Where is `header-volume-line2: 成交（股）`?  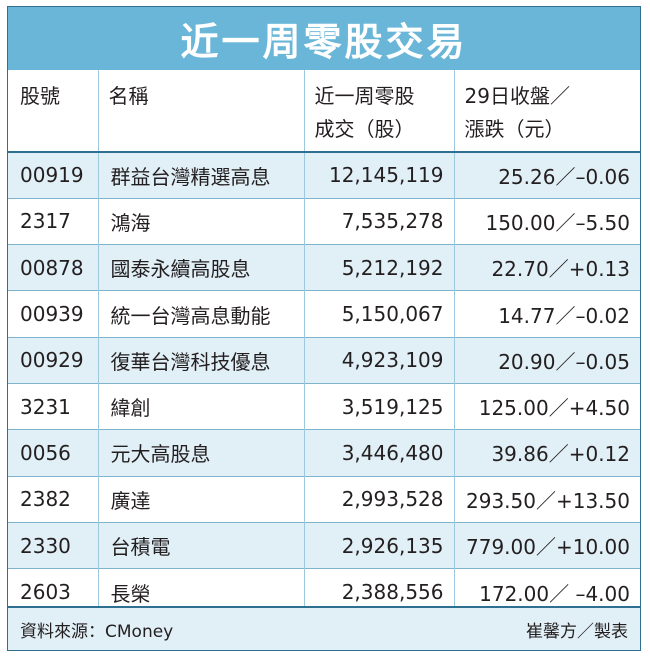
header-volume-line2: 成交（股） is located at coordinates (364, 129).